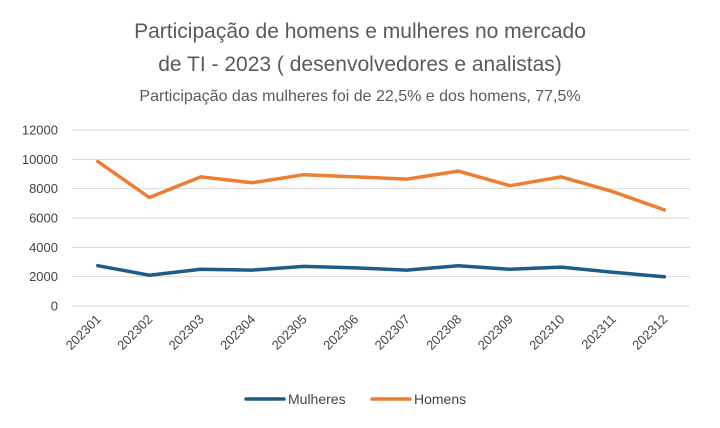 This screenshot has height=428, width=720. Describe the element at coordinates (40, 130) in the screenshot. I see `y-tick-label: 12000` at that location.